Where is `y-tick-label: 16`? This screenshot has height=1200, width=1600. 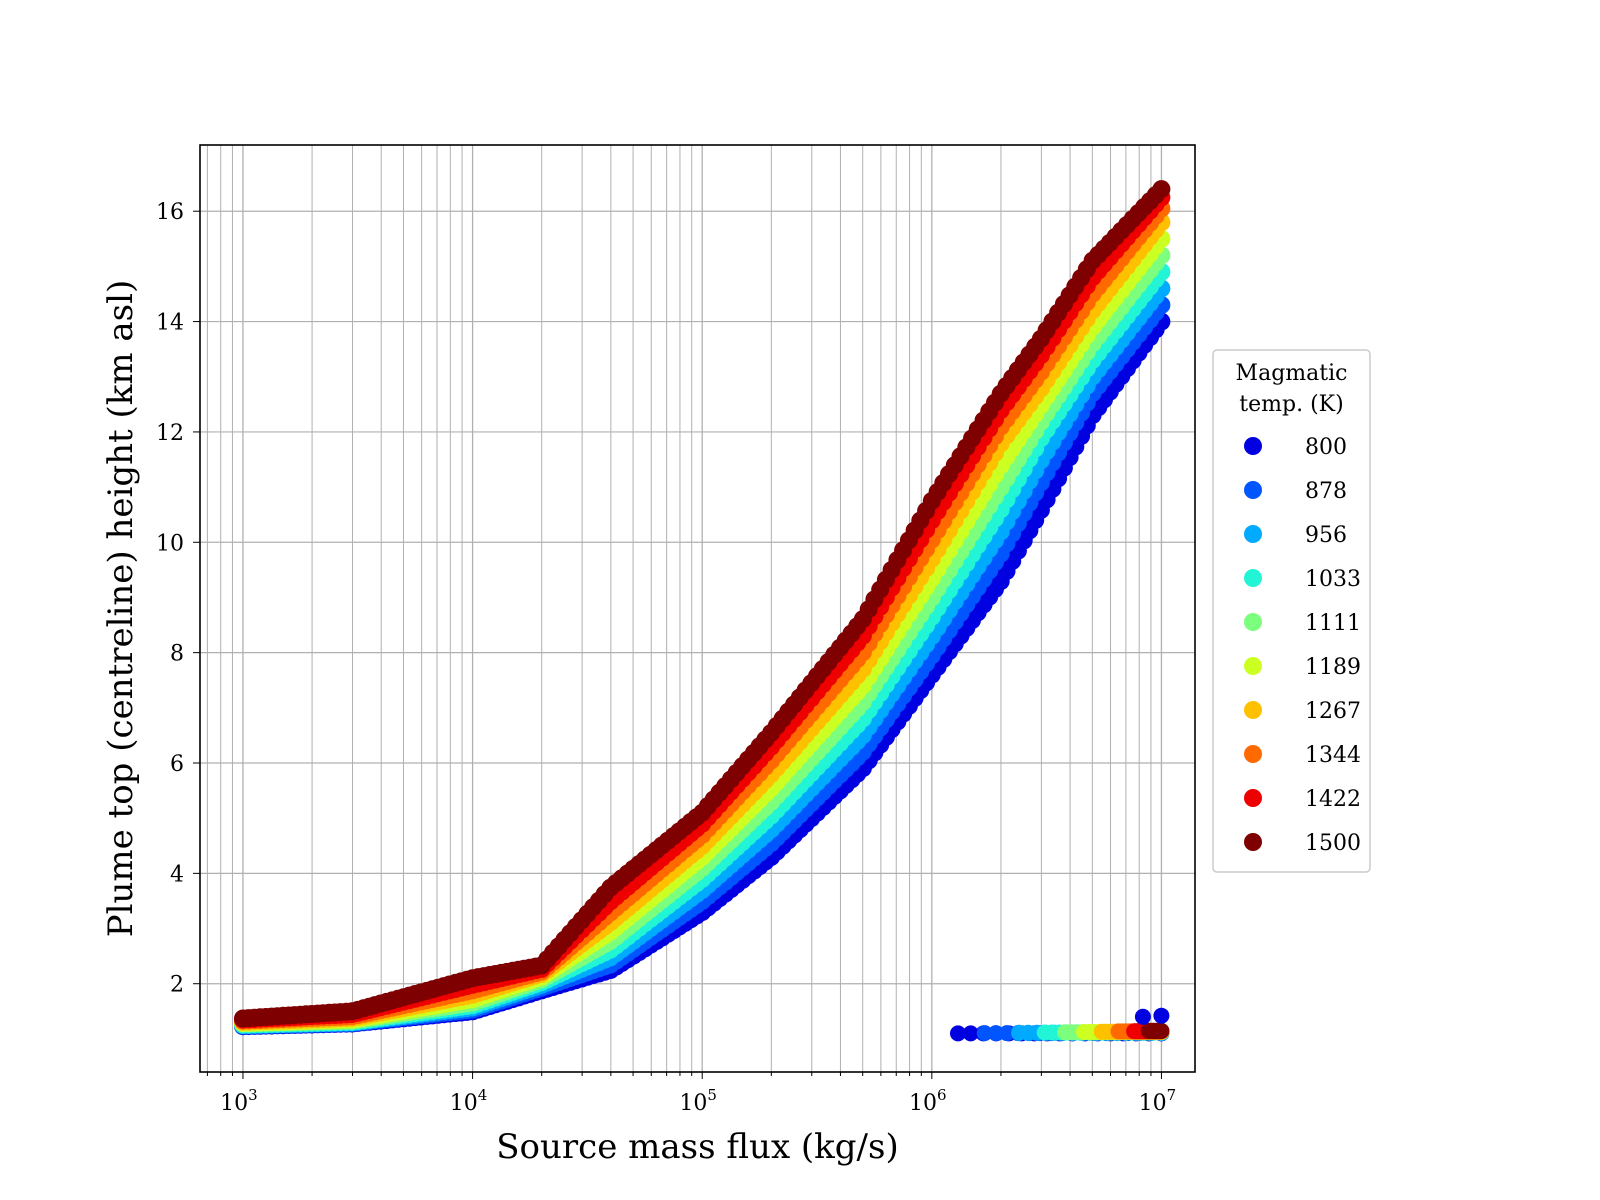
y-tick-label: 16 is located at coordinates (170, 212).